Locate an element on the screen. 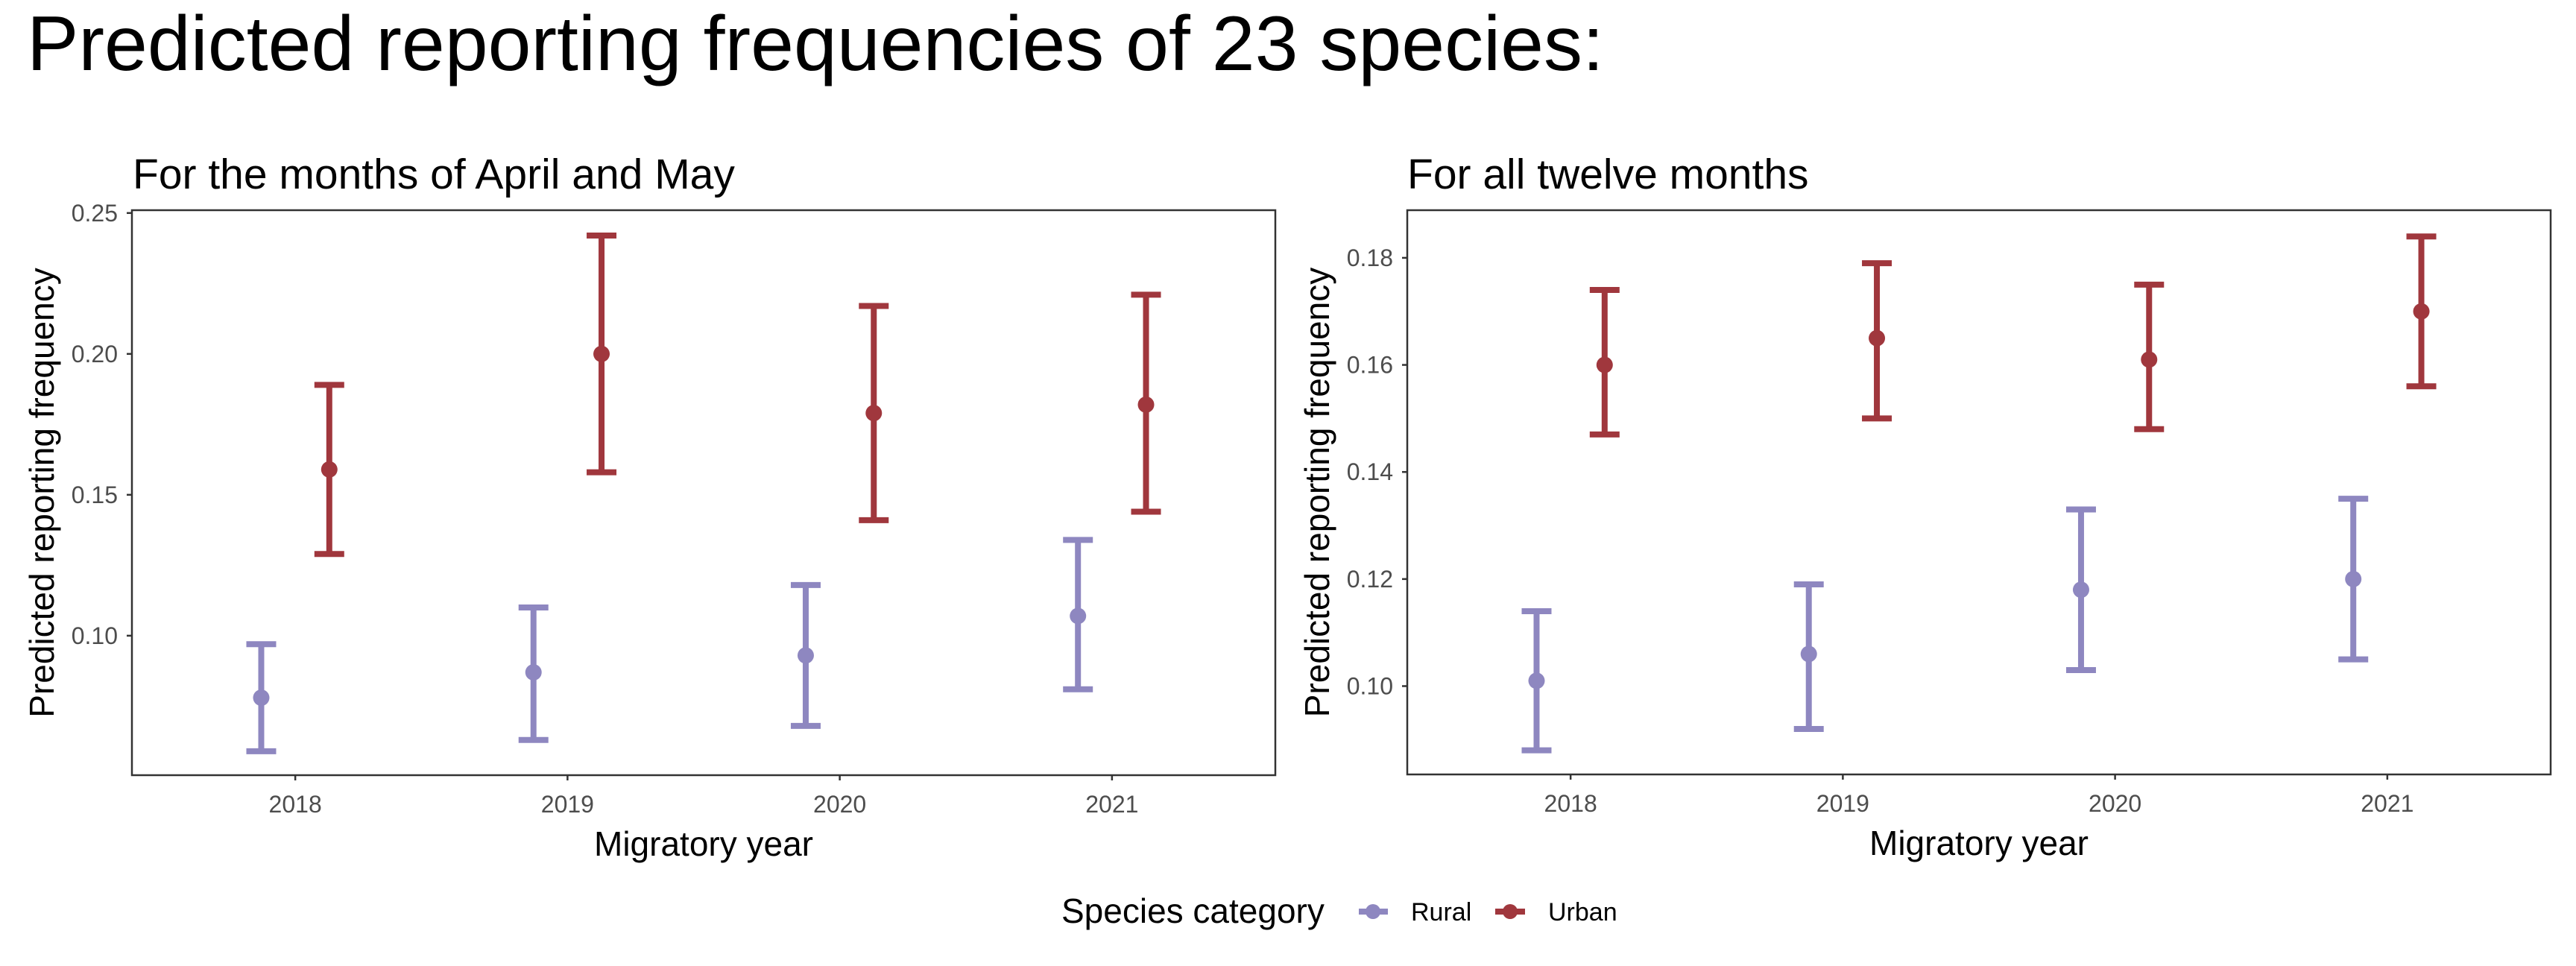  legend-item-rural: Rural is located at coordinates (1415, 912).